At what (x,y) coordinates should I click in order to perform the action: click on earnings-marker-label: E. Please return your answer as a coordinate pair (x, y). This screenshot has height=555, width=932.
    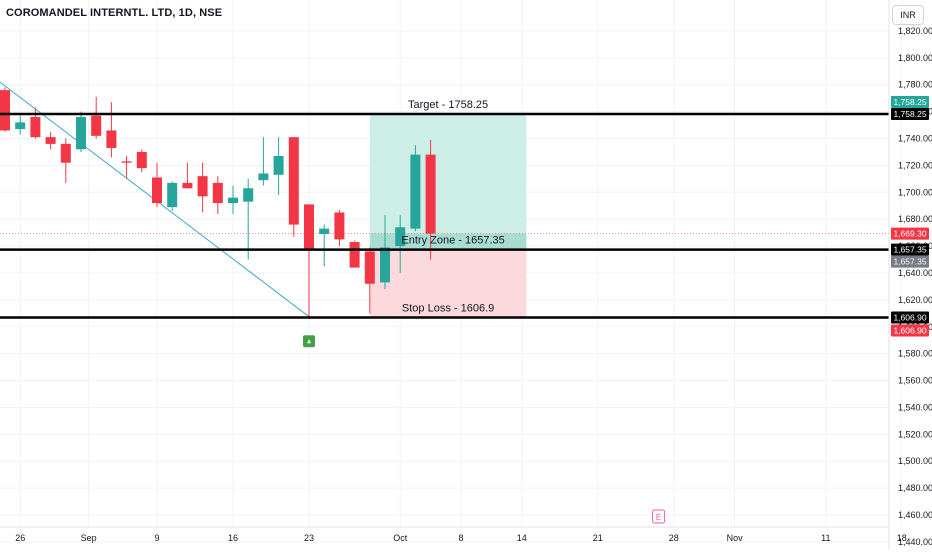
    Looking at the image, I should click on (658, 517).